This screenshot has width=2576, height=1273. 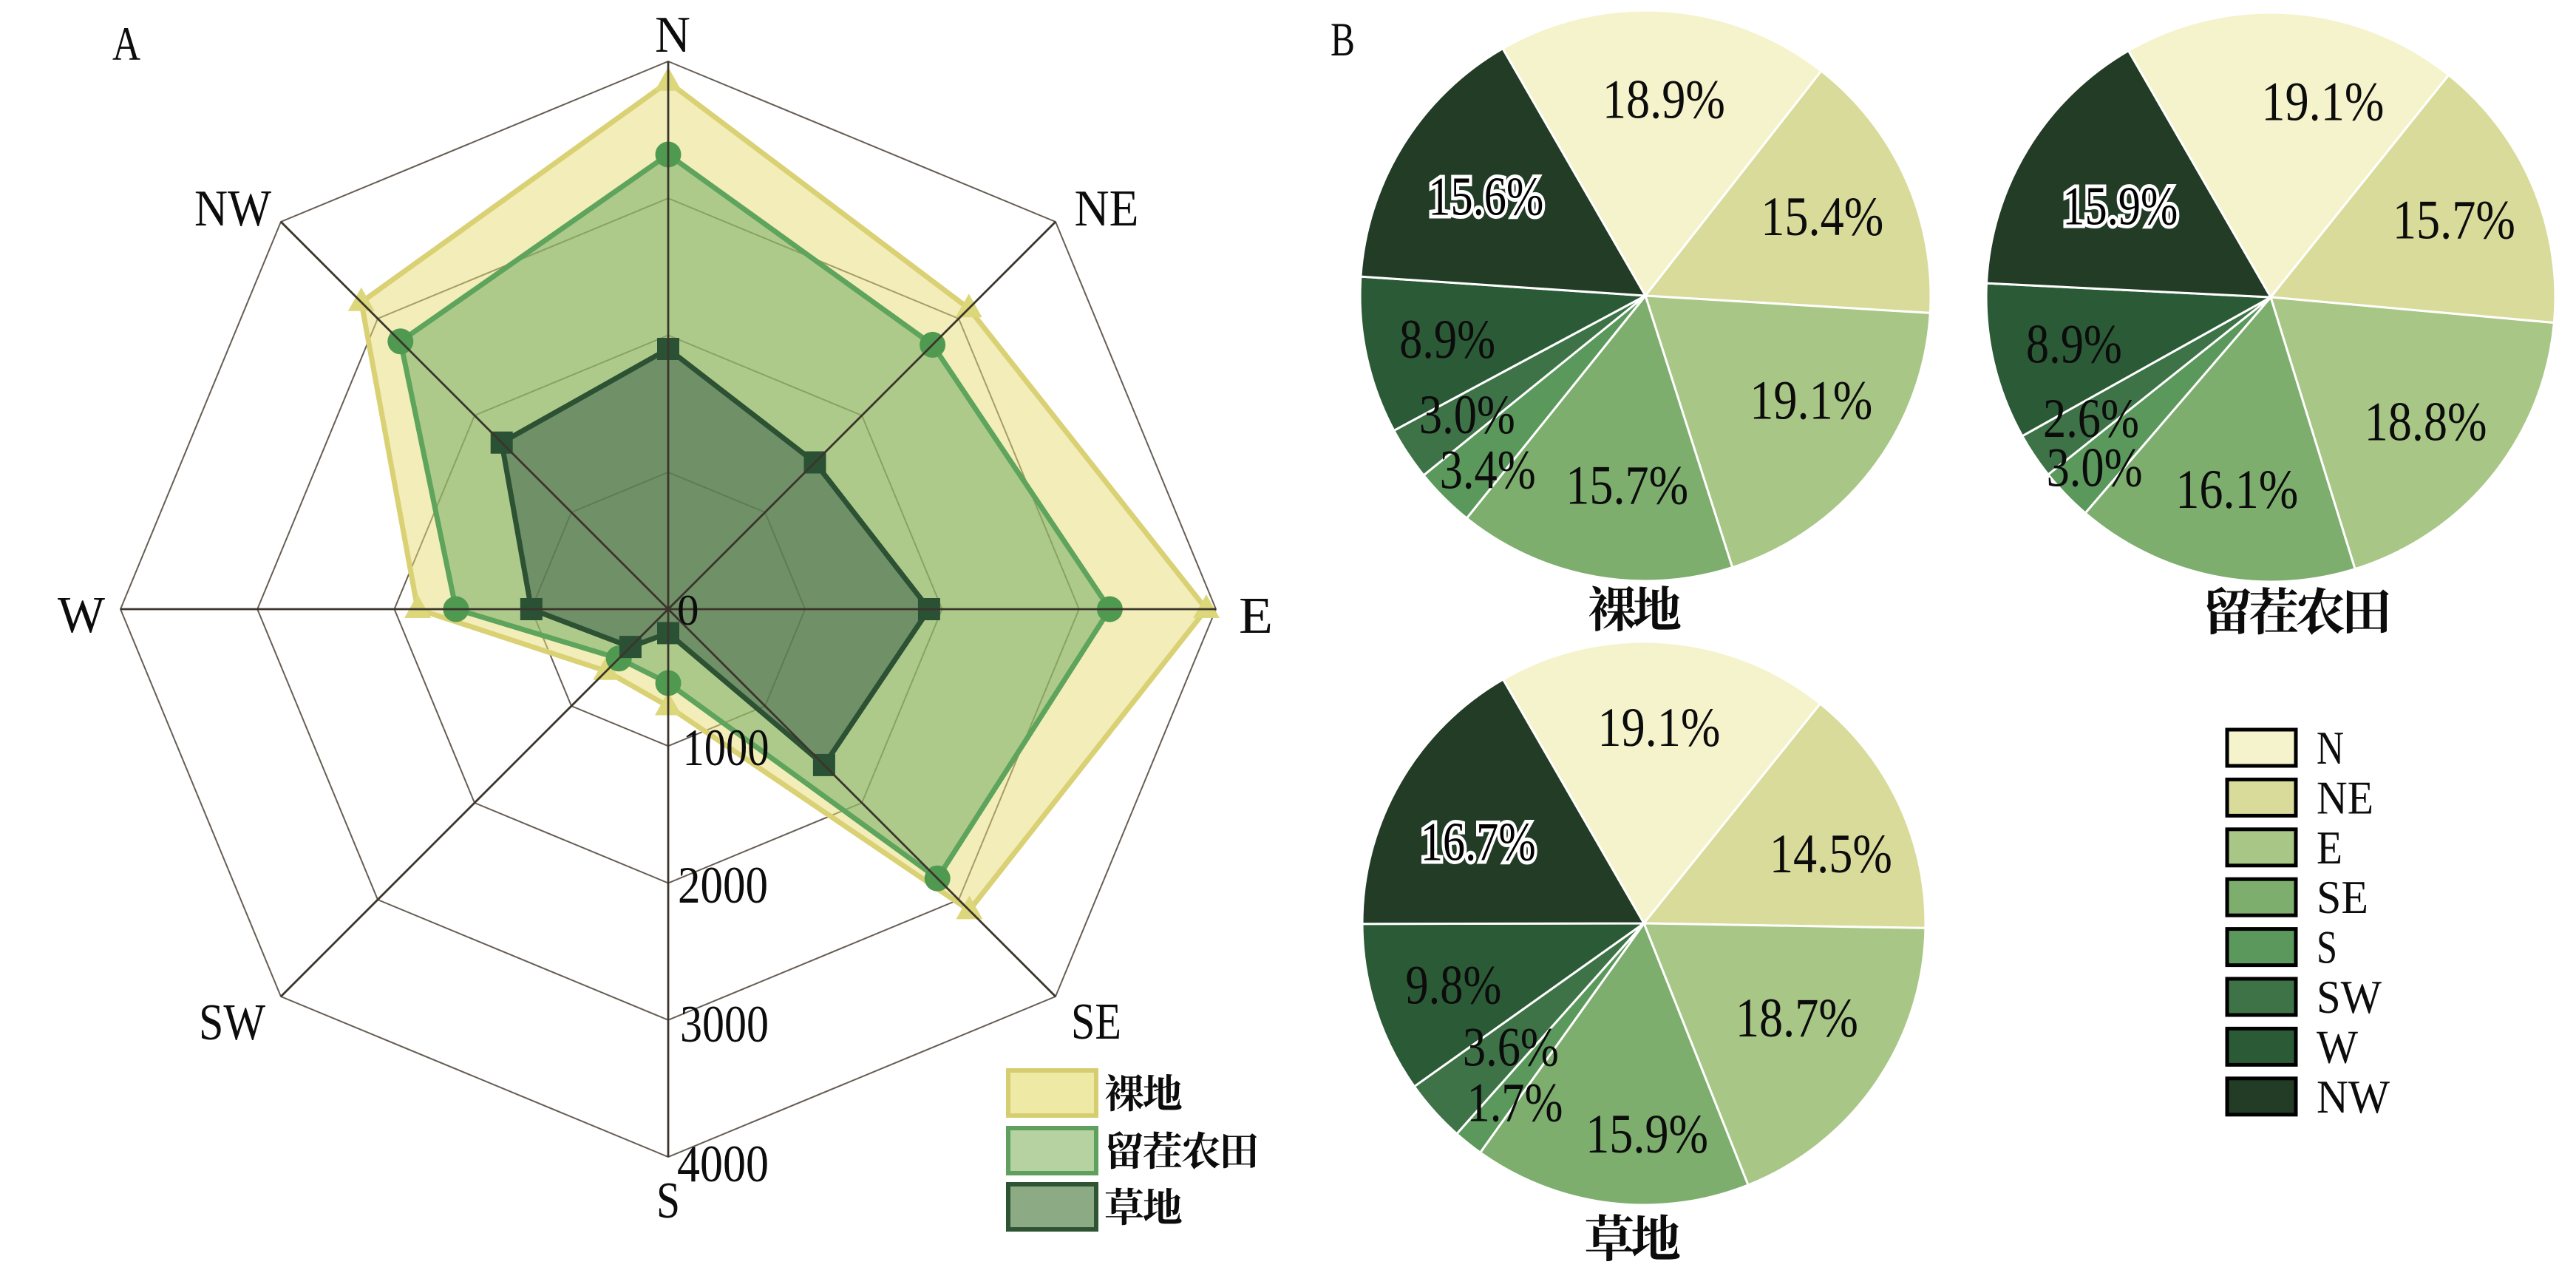 What do you see at coordinates (126, 44) in the screenshot?
I see `svg-text: A` at bounding box center [126, 44].